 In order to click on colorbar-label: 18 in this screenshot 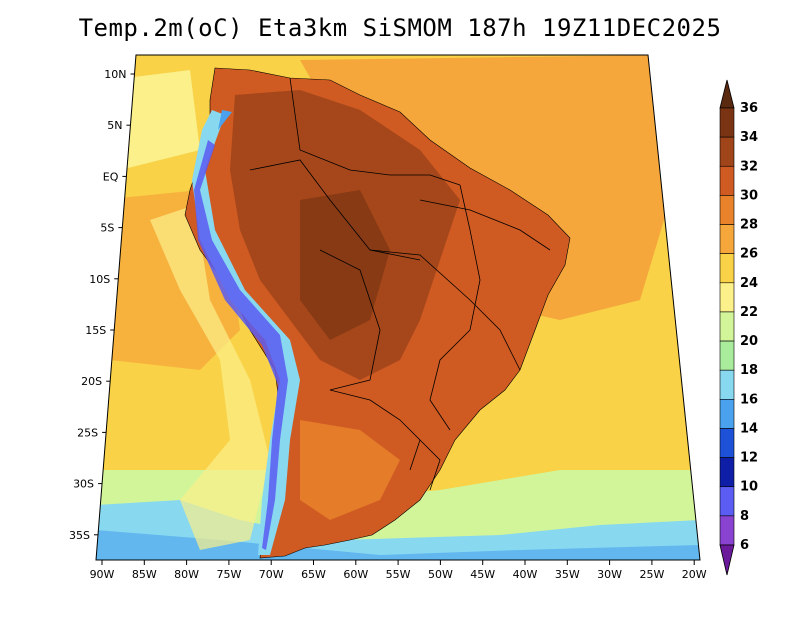, I will do `click(749, 370)`.